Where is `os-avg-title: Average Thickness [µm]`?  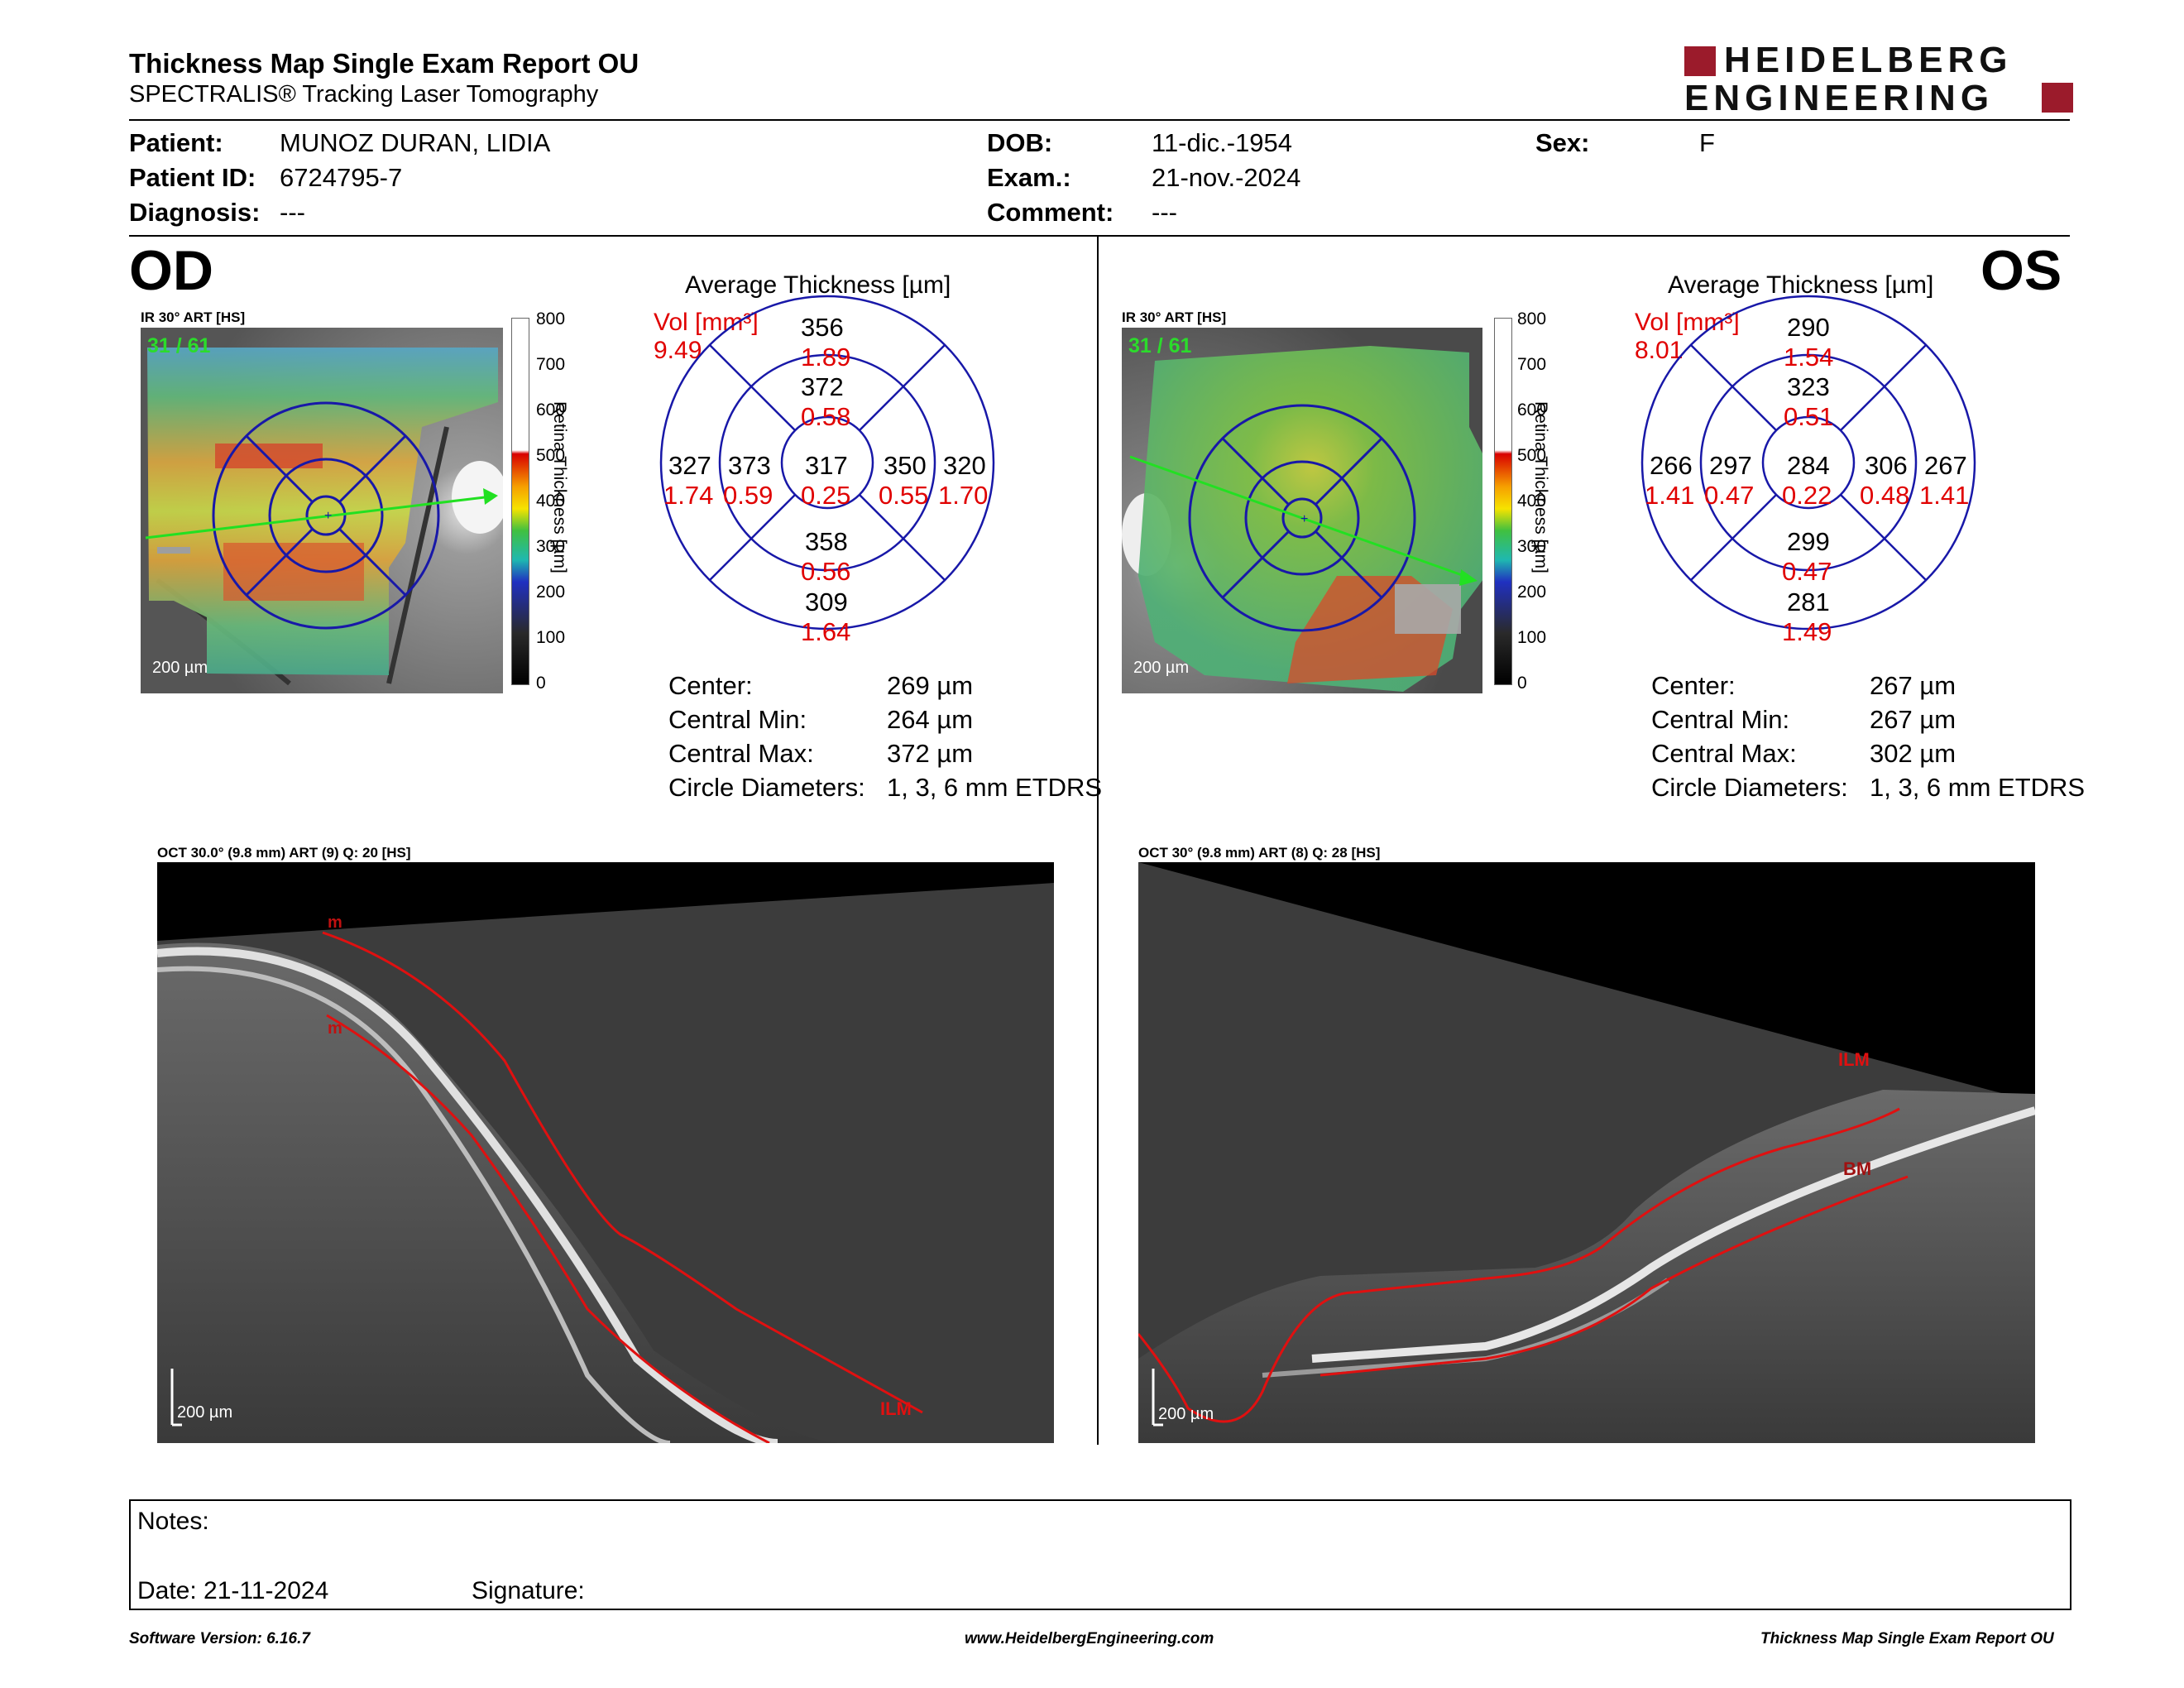
os-avg-title: Average Thickness [µm] is located at coordinates (1801, 285).